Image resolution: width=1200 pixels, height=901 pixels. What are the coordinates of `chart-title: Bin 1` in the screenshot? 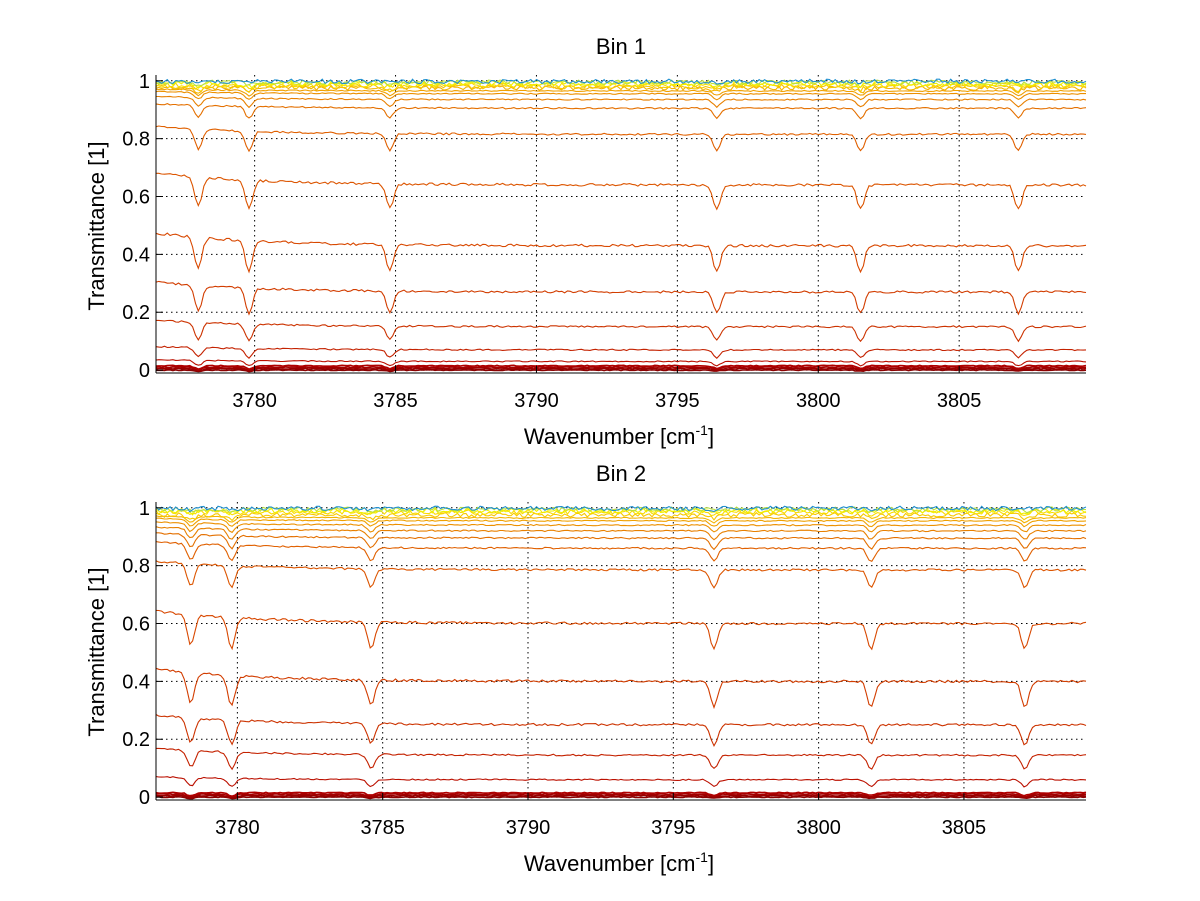 It's located at (621, 46).